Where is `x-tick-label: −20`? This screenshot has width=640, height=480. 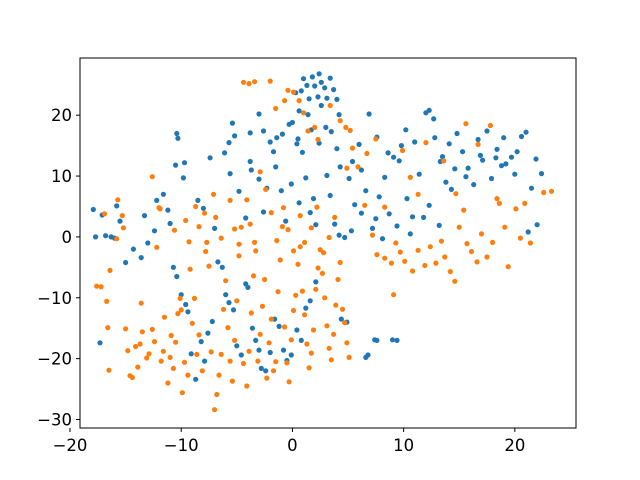 x-tick-label: −20 is located at coordinates (70, 445).